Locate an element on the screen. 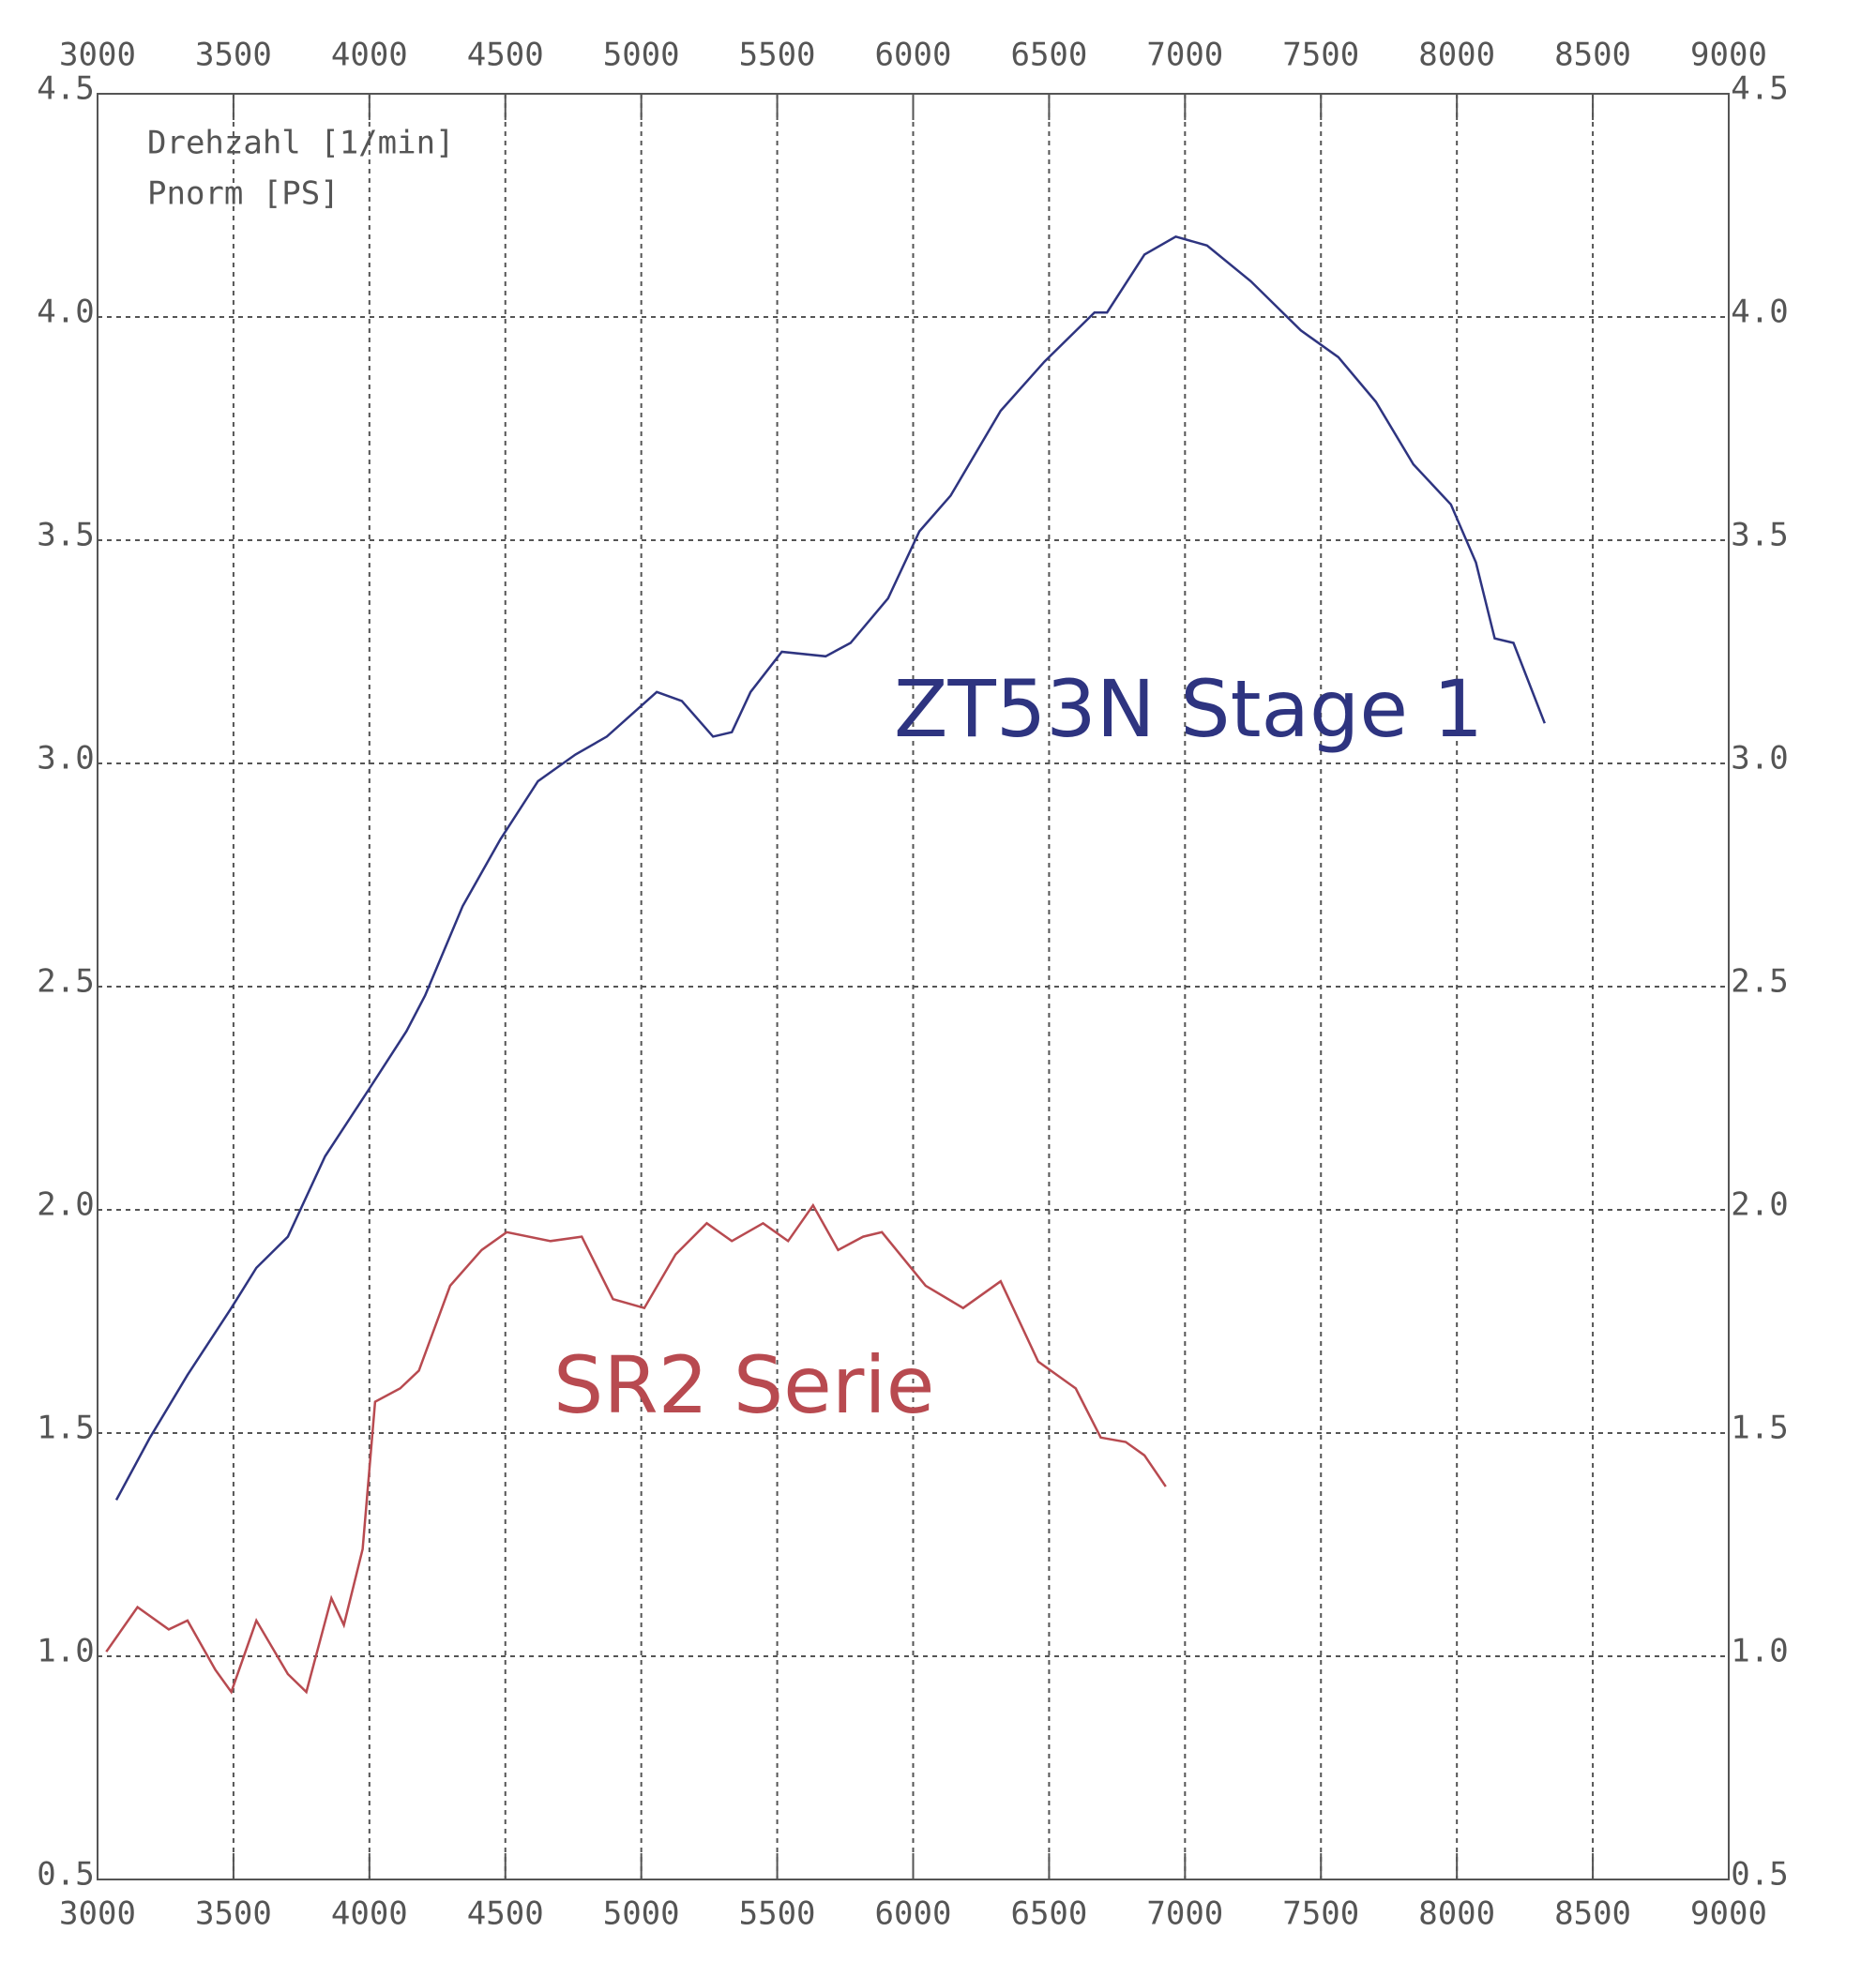  legend-text: Pnorm [PS] is located at coordinates (243, 194).